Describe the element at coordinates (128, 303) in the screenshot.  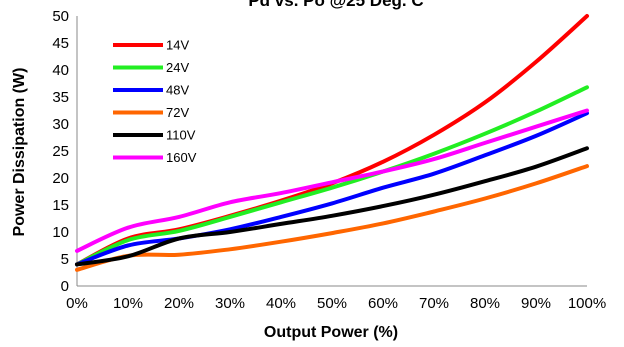
I see `x-tick-label: 10%` at that location.